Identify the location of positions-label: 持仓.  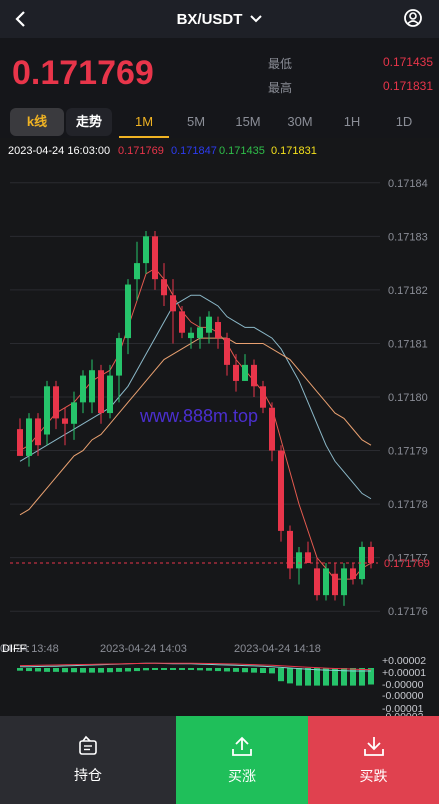
(88, 775).